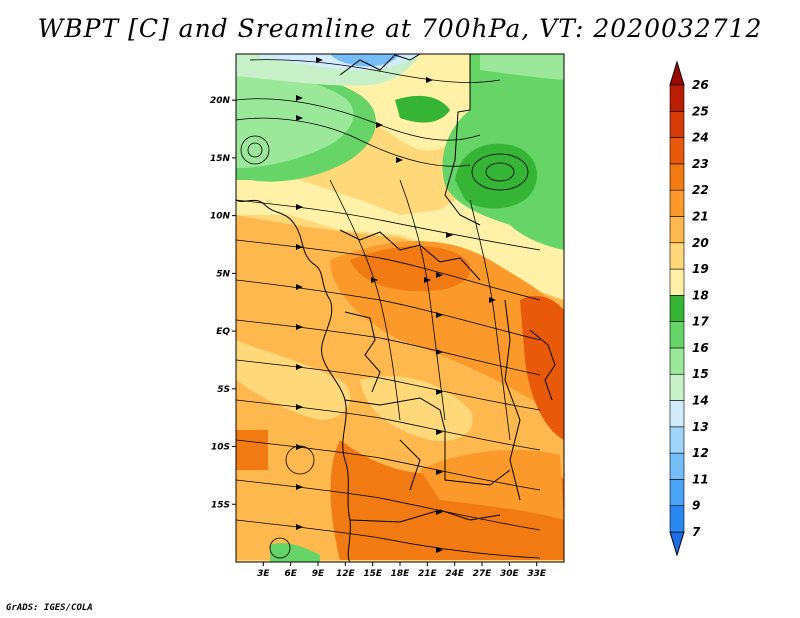  I want to click on x-tick-label: 12E, so click(346, 574).